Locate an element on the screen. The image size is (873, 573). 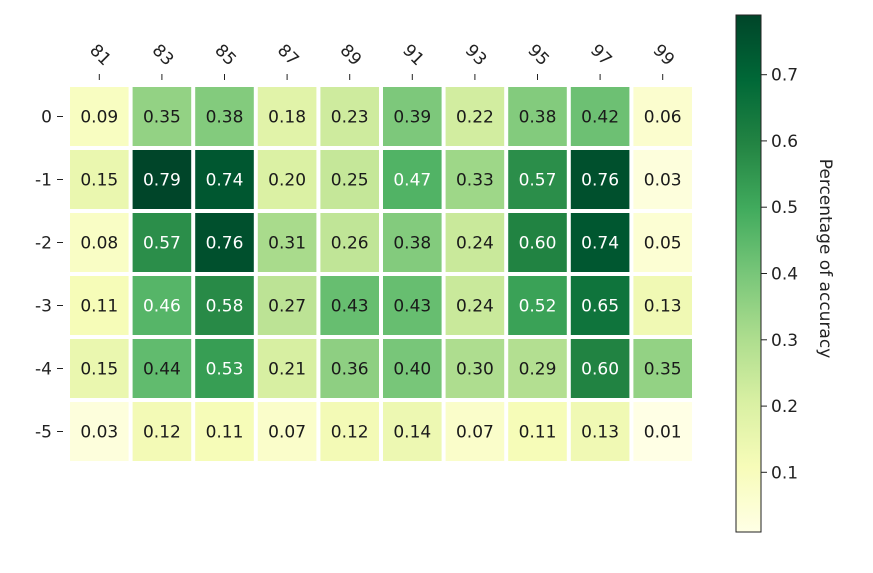
cell-value-label: 0.26 is located at coordinates (350, 244).